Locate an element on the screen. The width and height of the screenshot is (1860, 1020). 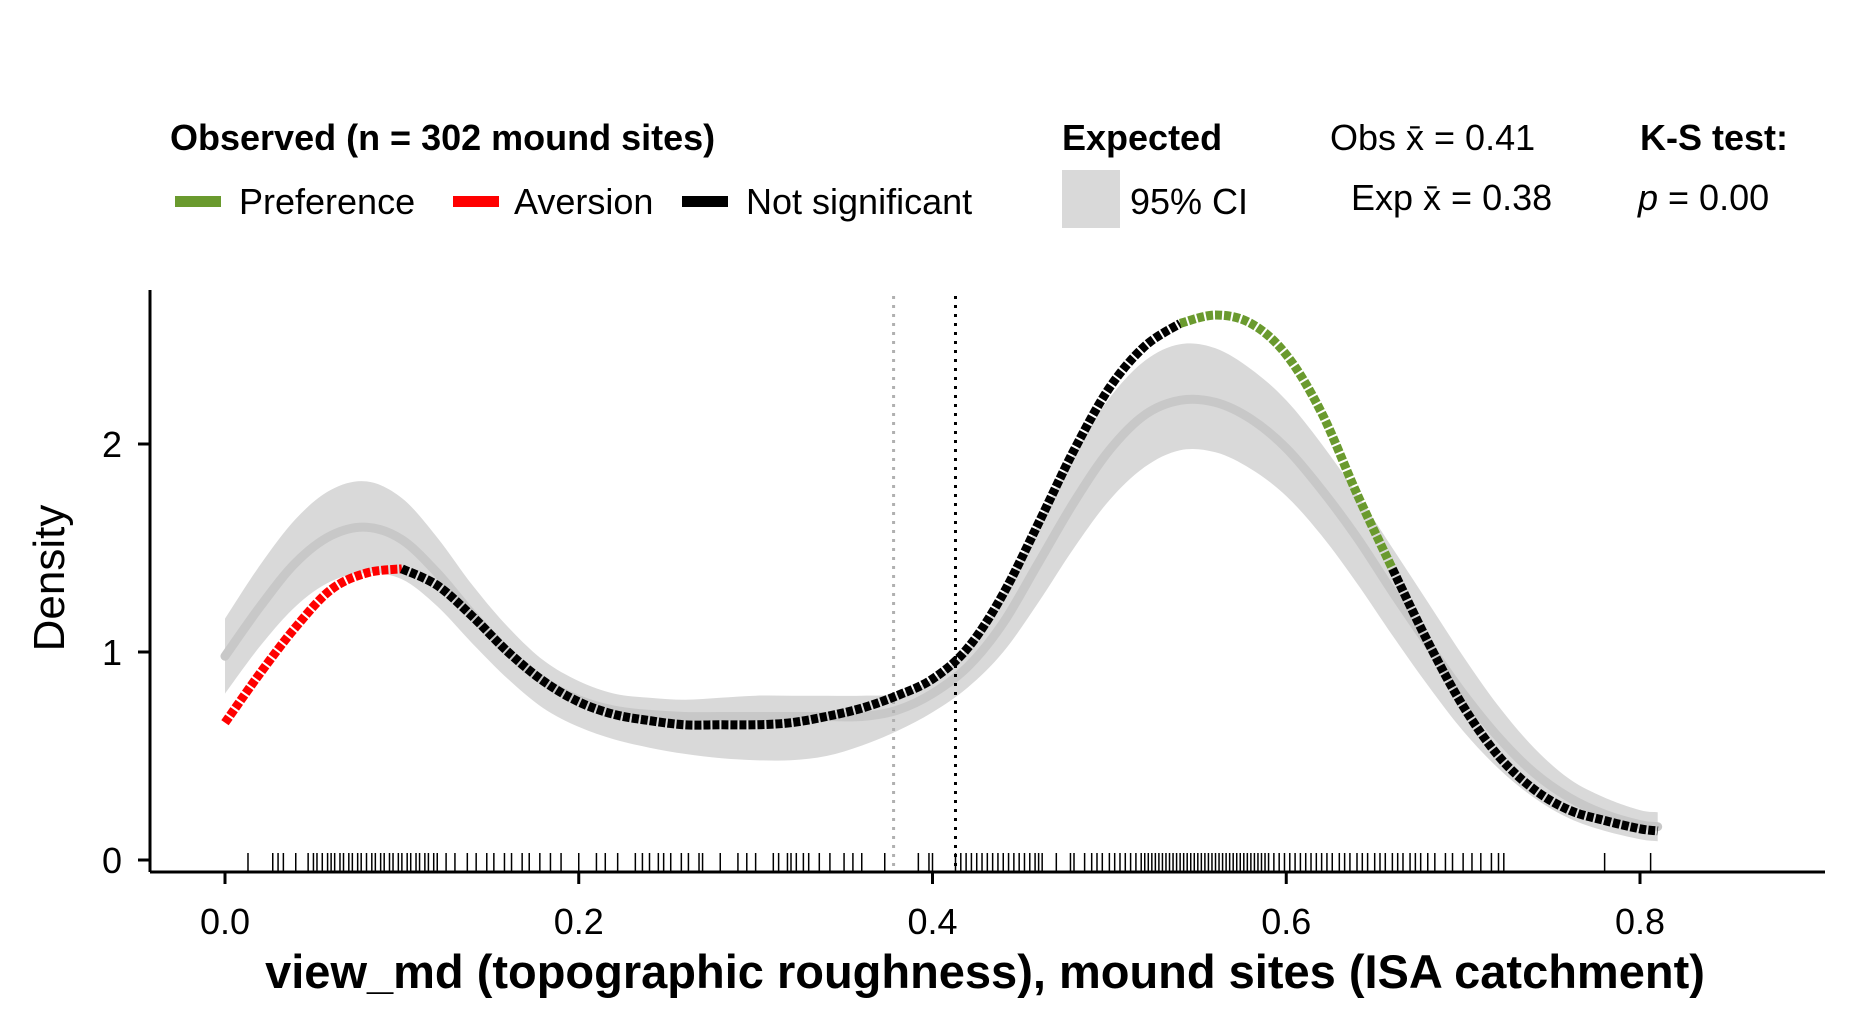
x-tick-label: 0.2 is located at coordinates (579, 921).